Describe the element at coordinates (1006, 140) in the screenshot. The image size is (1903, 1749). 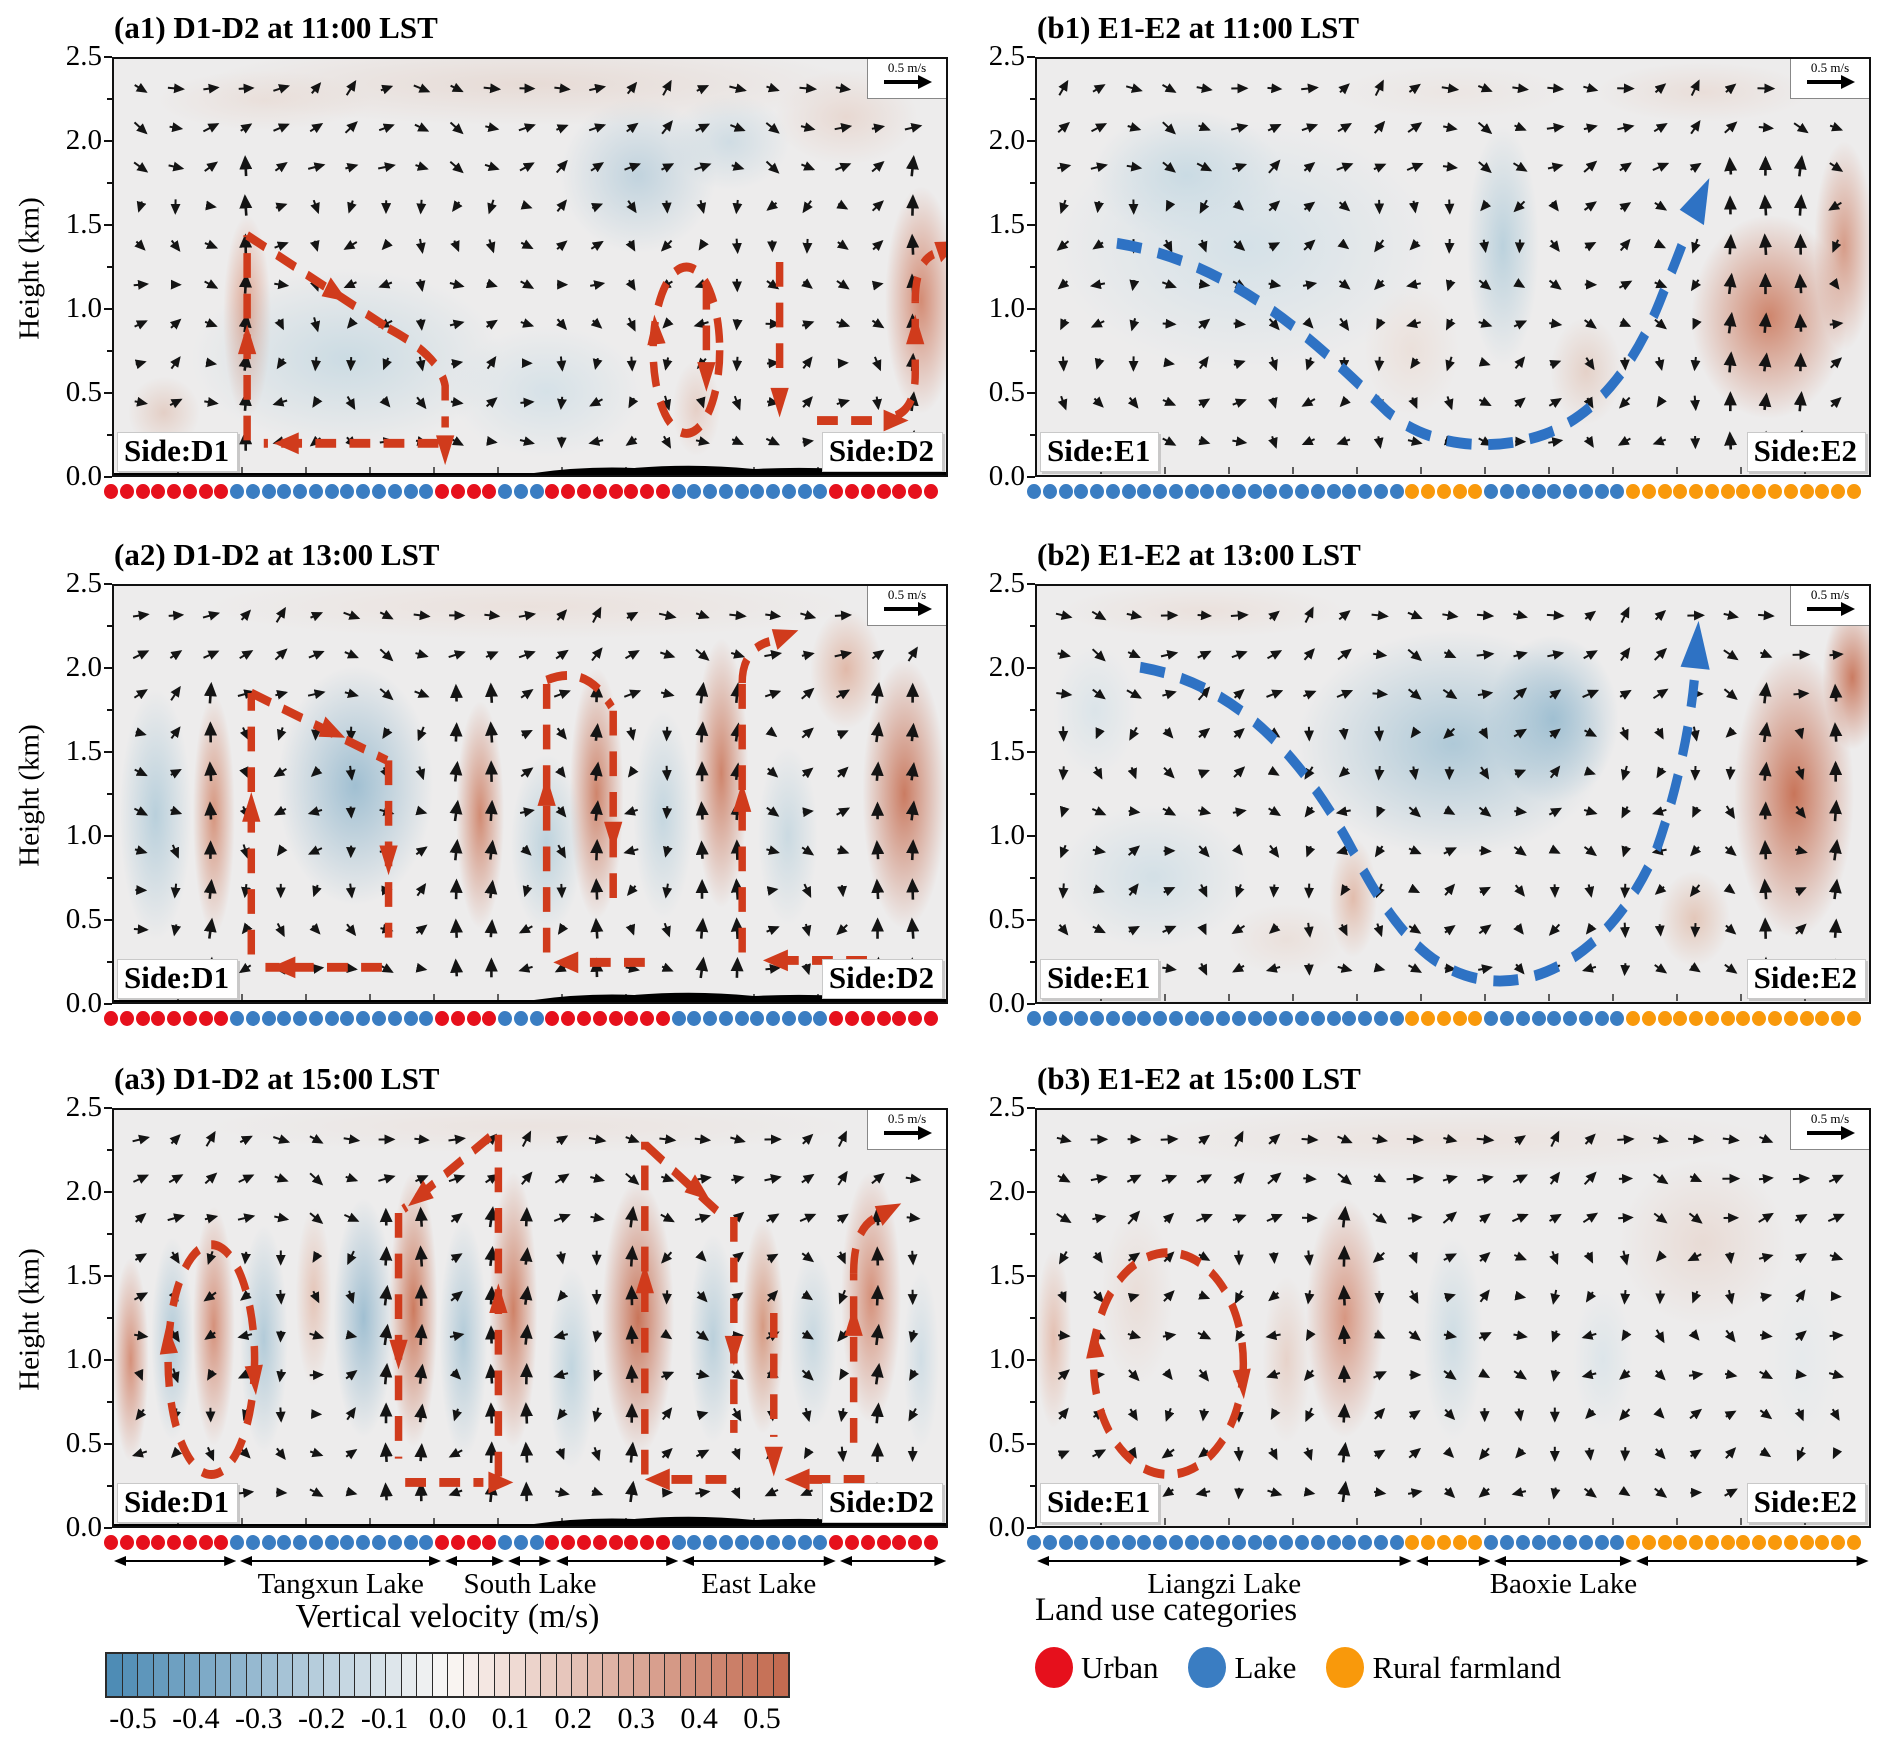
I see `y-tick-label: 2.0` at that location.